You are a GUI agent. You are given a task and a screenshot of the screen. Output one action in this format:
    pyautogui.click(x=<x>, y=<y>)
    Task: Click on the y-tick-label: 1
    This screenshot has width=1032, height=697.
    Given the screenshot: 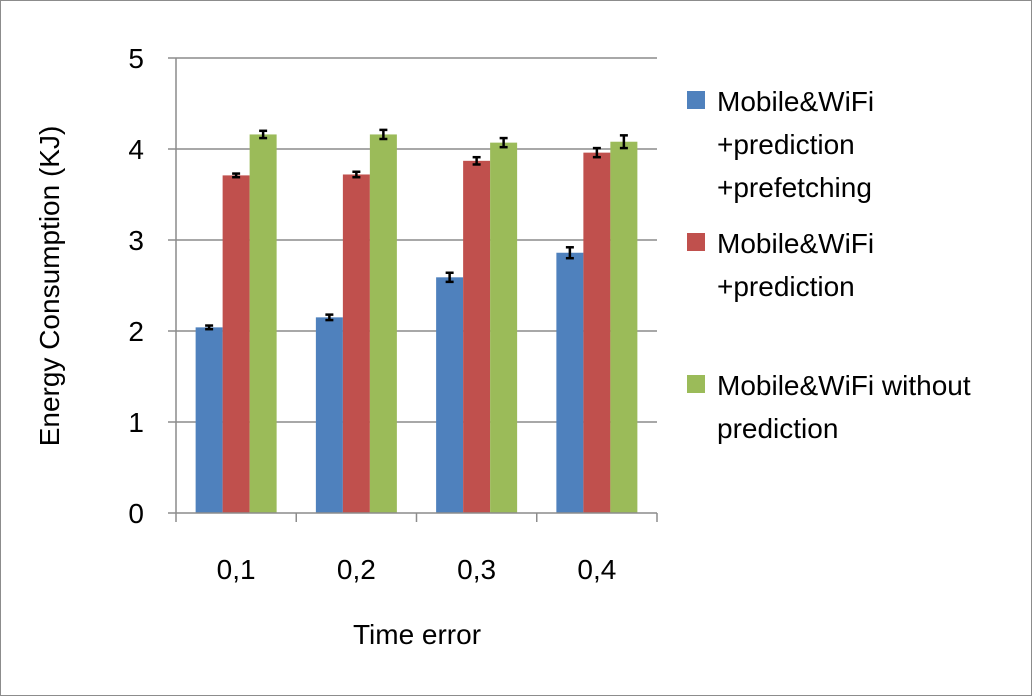 What is the action you would take?
    pyautogui.click(x=136, y=422)
    